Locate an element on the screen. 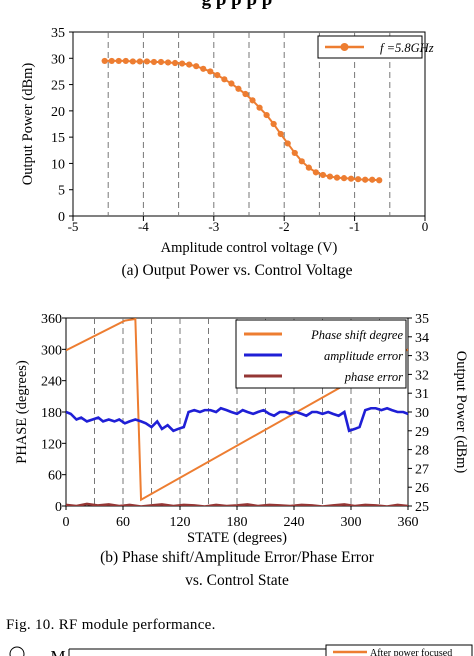  chart-c-legend-box is located at coordinates (399, 650).